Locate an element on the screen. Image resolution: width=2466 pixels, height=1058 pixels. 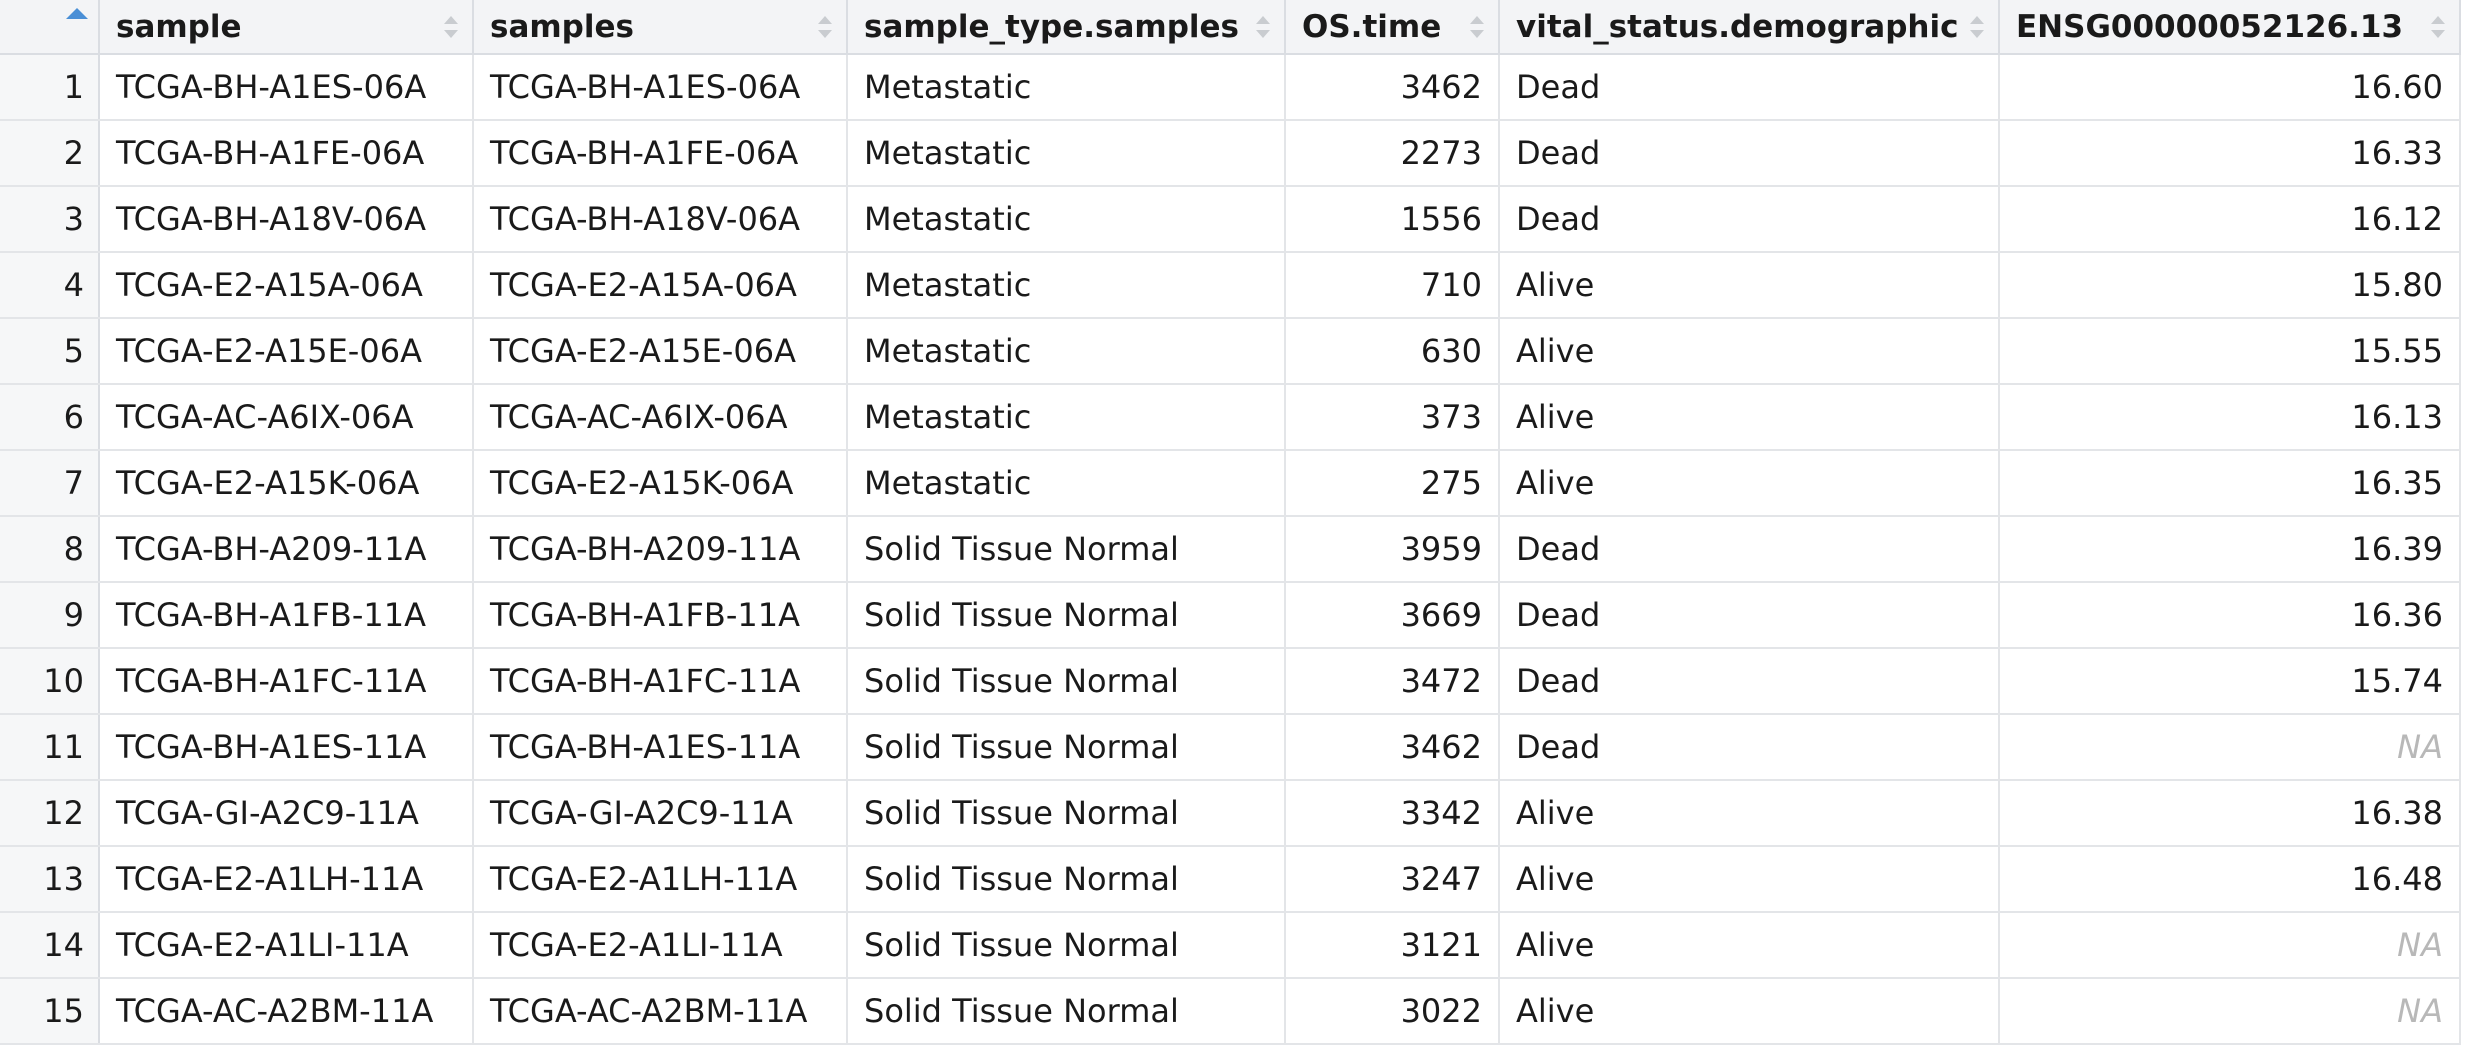
cell-sample: TCGA-BH-A1ES-06A is located at coordinates (286, 87).